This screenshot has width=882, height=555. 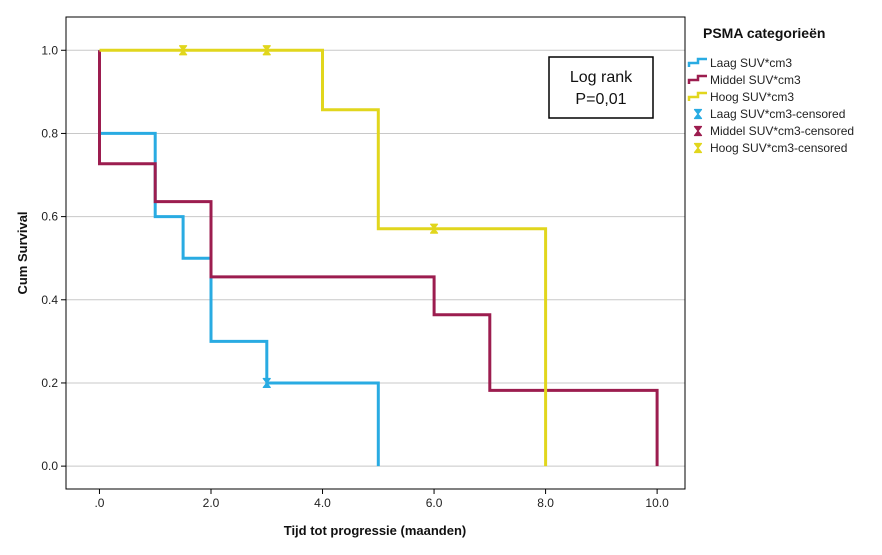 I want to click on x-axis-title: Tijd tot progressie (maanden), so click(x=375, y=530).